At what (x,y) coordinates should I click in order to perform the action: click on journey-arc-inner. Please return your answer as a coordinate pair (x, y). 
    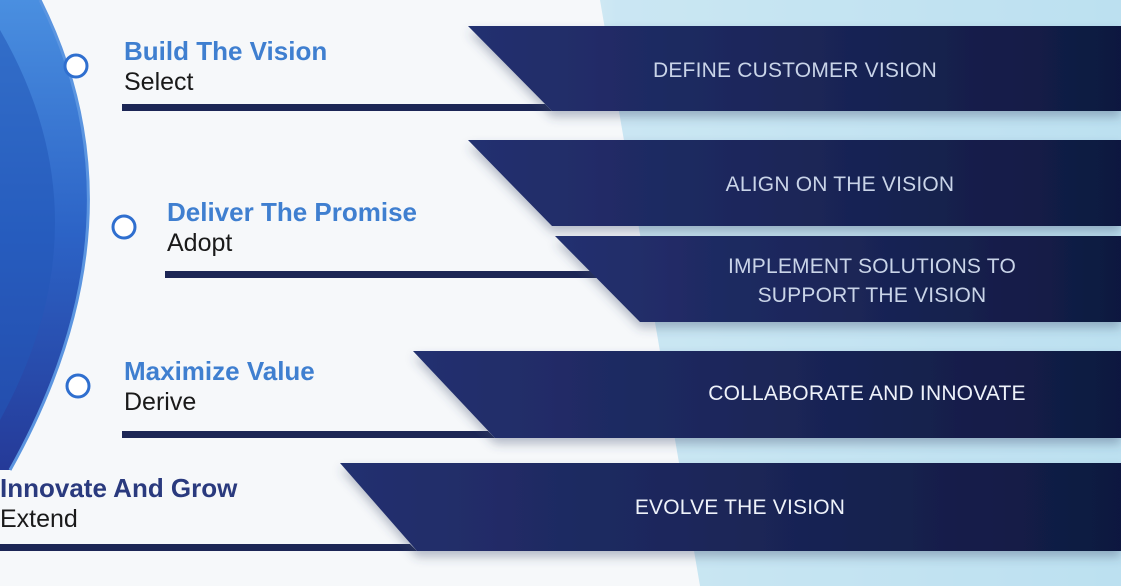
    Looking at the image, I should click on (27, 225).